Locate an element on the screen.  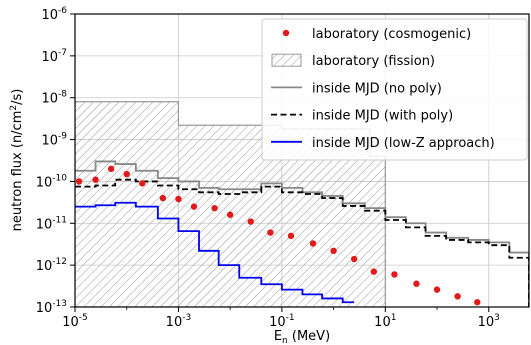
x-tick-label-1: 10⁻³ is located at coordinates (179, 321).